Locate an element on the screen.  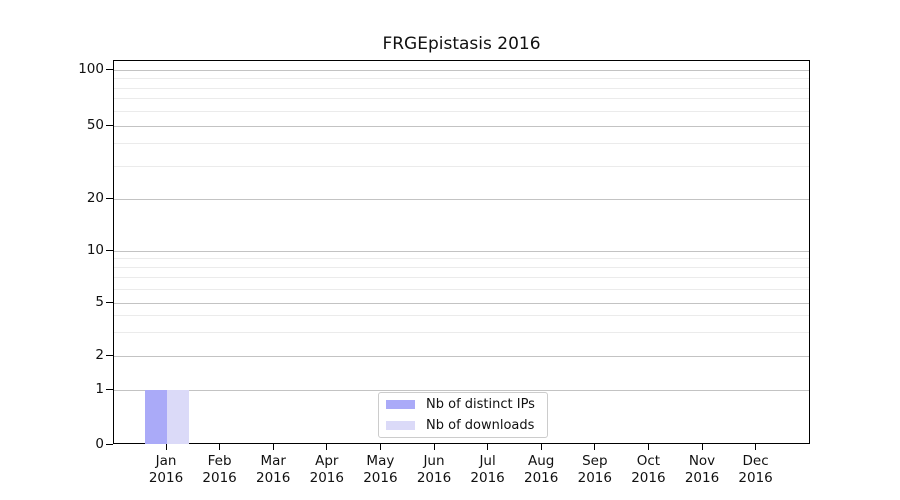
legend-label-distinct-ips: Nb of distinct IPs is located at coordinates (480, 404).